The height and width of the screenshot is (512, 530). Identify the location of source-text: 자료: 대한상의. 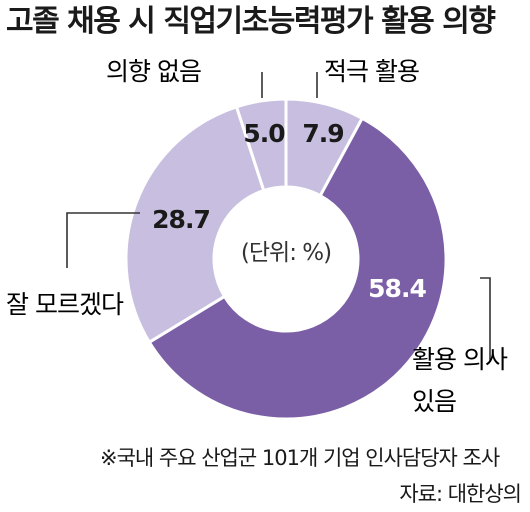
(460, 494).